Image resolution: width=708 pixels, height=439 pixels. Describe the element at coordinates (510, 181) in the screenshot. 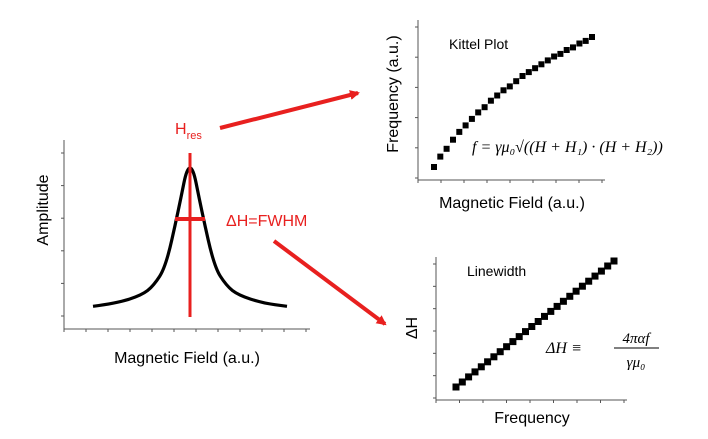

I see `kittel-x-ticks` at that location.